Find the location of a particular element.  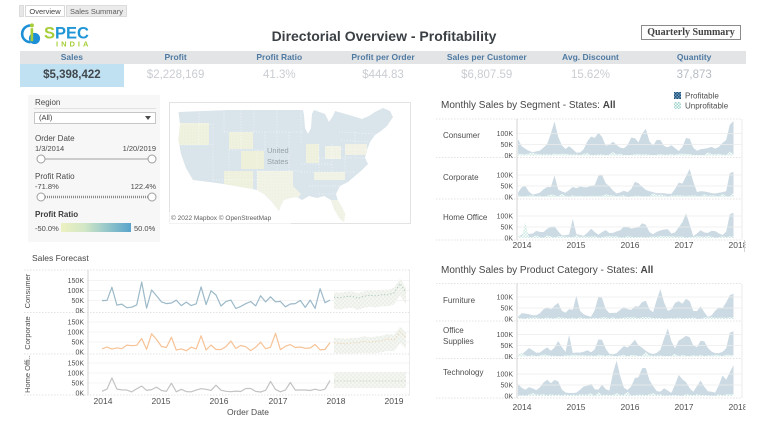

svg-text: States is located at coordinates (278, 161).